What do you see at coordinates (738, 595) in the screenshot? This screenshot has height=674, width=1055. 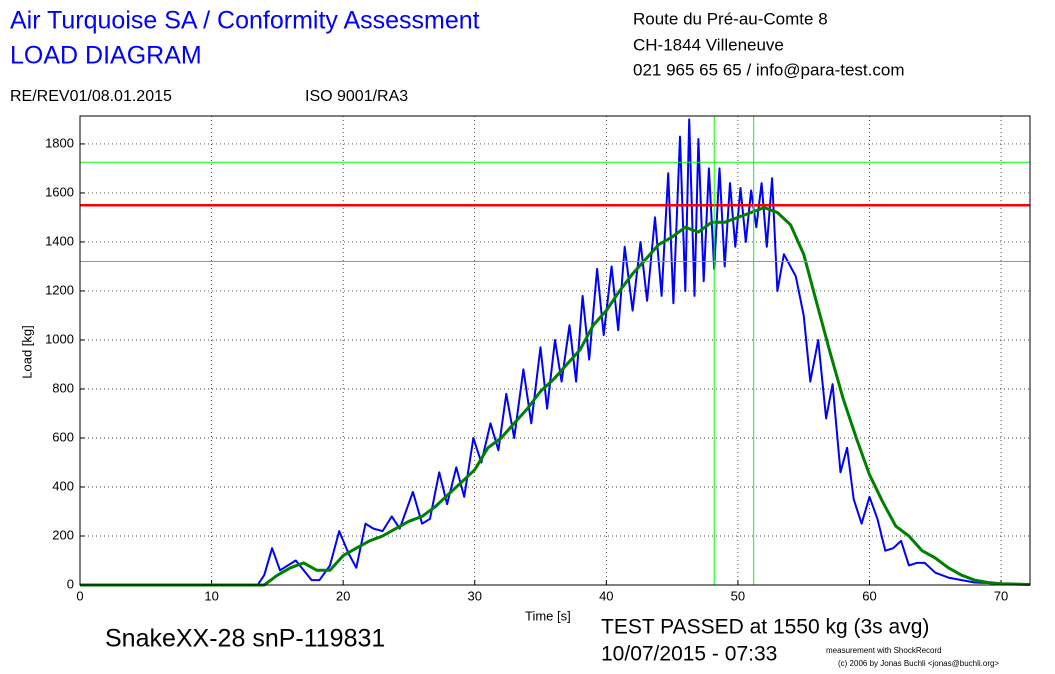 I see `x-tick-label: 50` at bounding box center [738, 595].